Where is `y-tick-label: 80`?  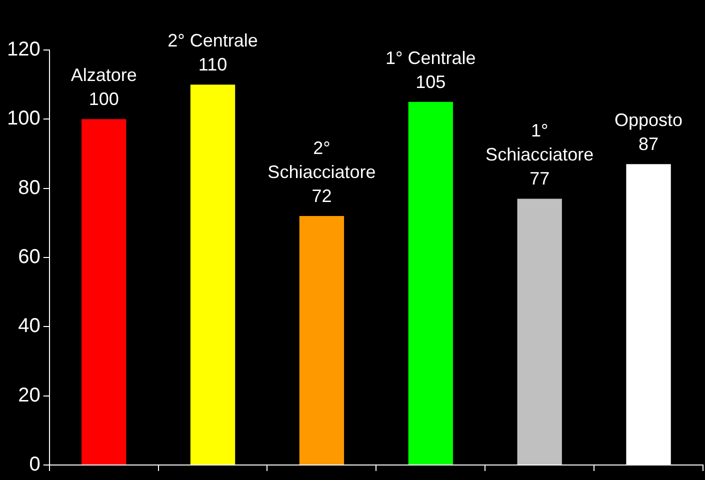
y-tick-label: 80 is located at coordinates (29, 187).